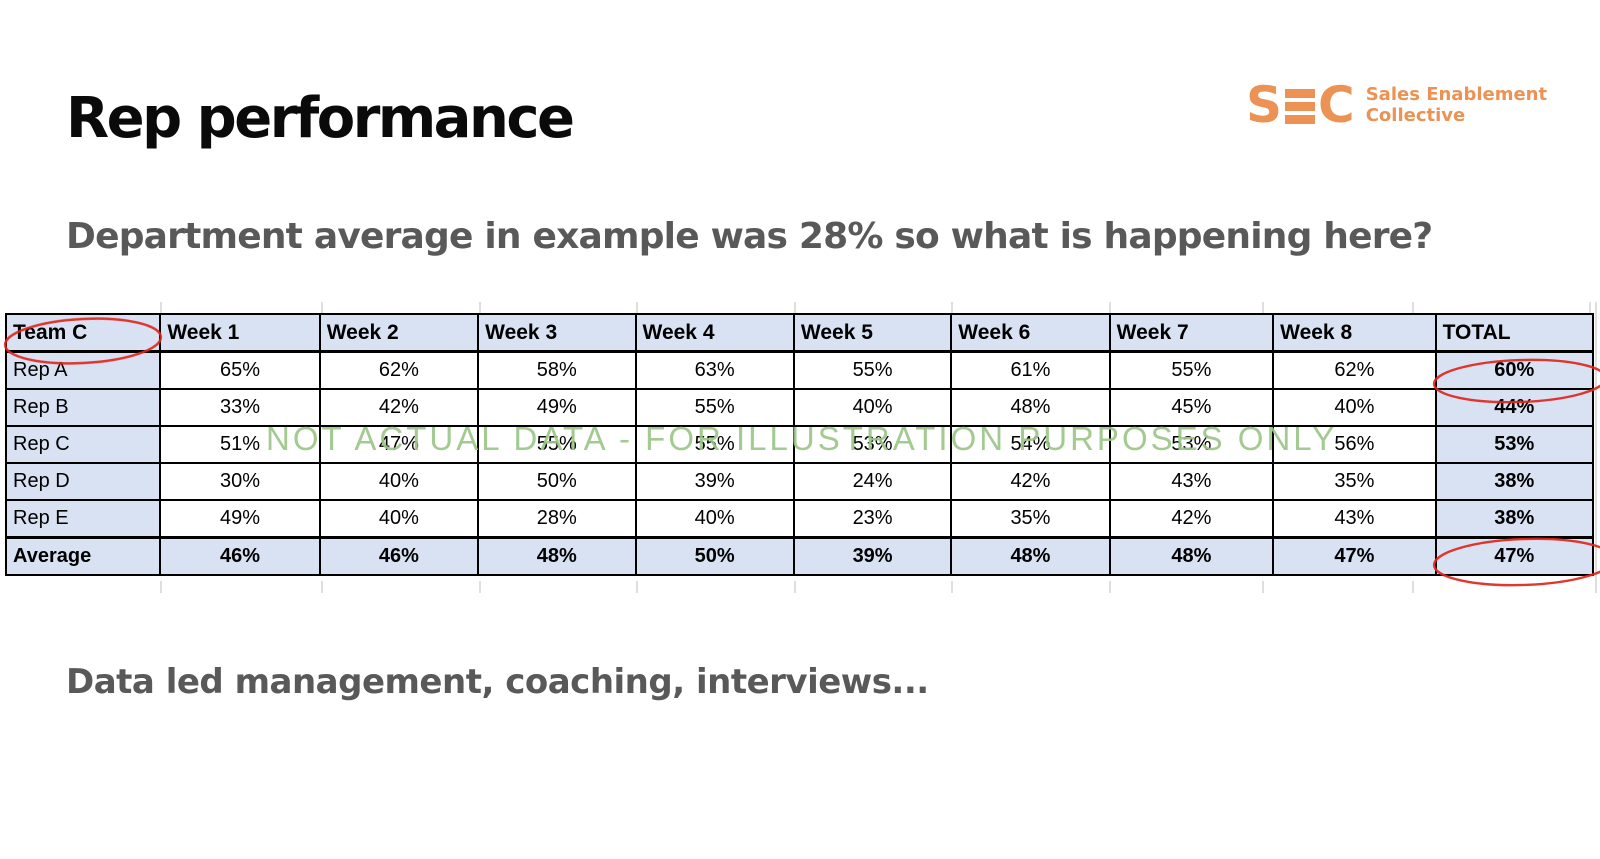 The width and height of the screenshot is (1600, 859). Describe the element at coordinates (83, 519) in the screenshot. I see `row-label: Rep E` at that location.